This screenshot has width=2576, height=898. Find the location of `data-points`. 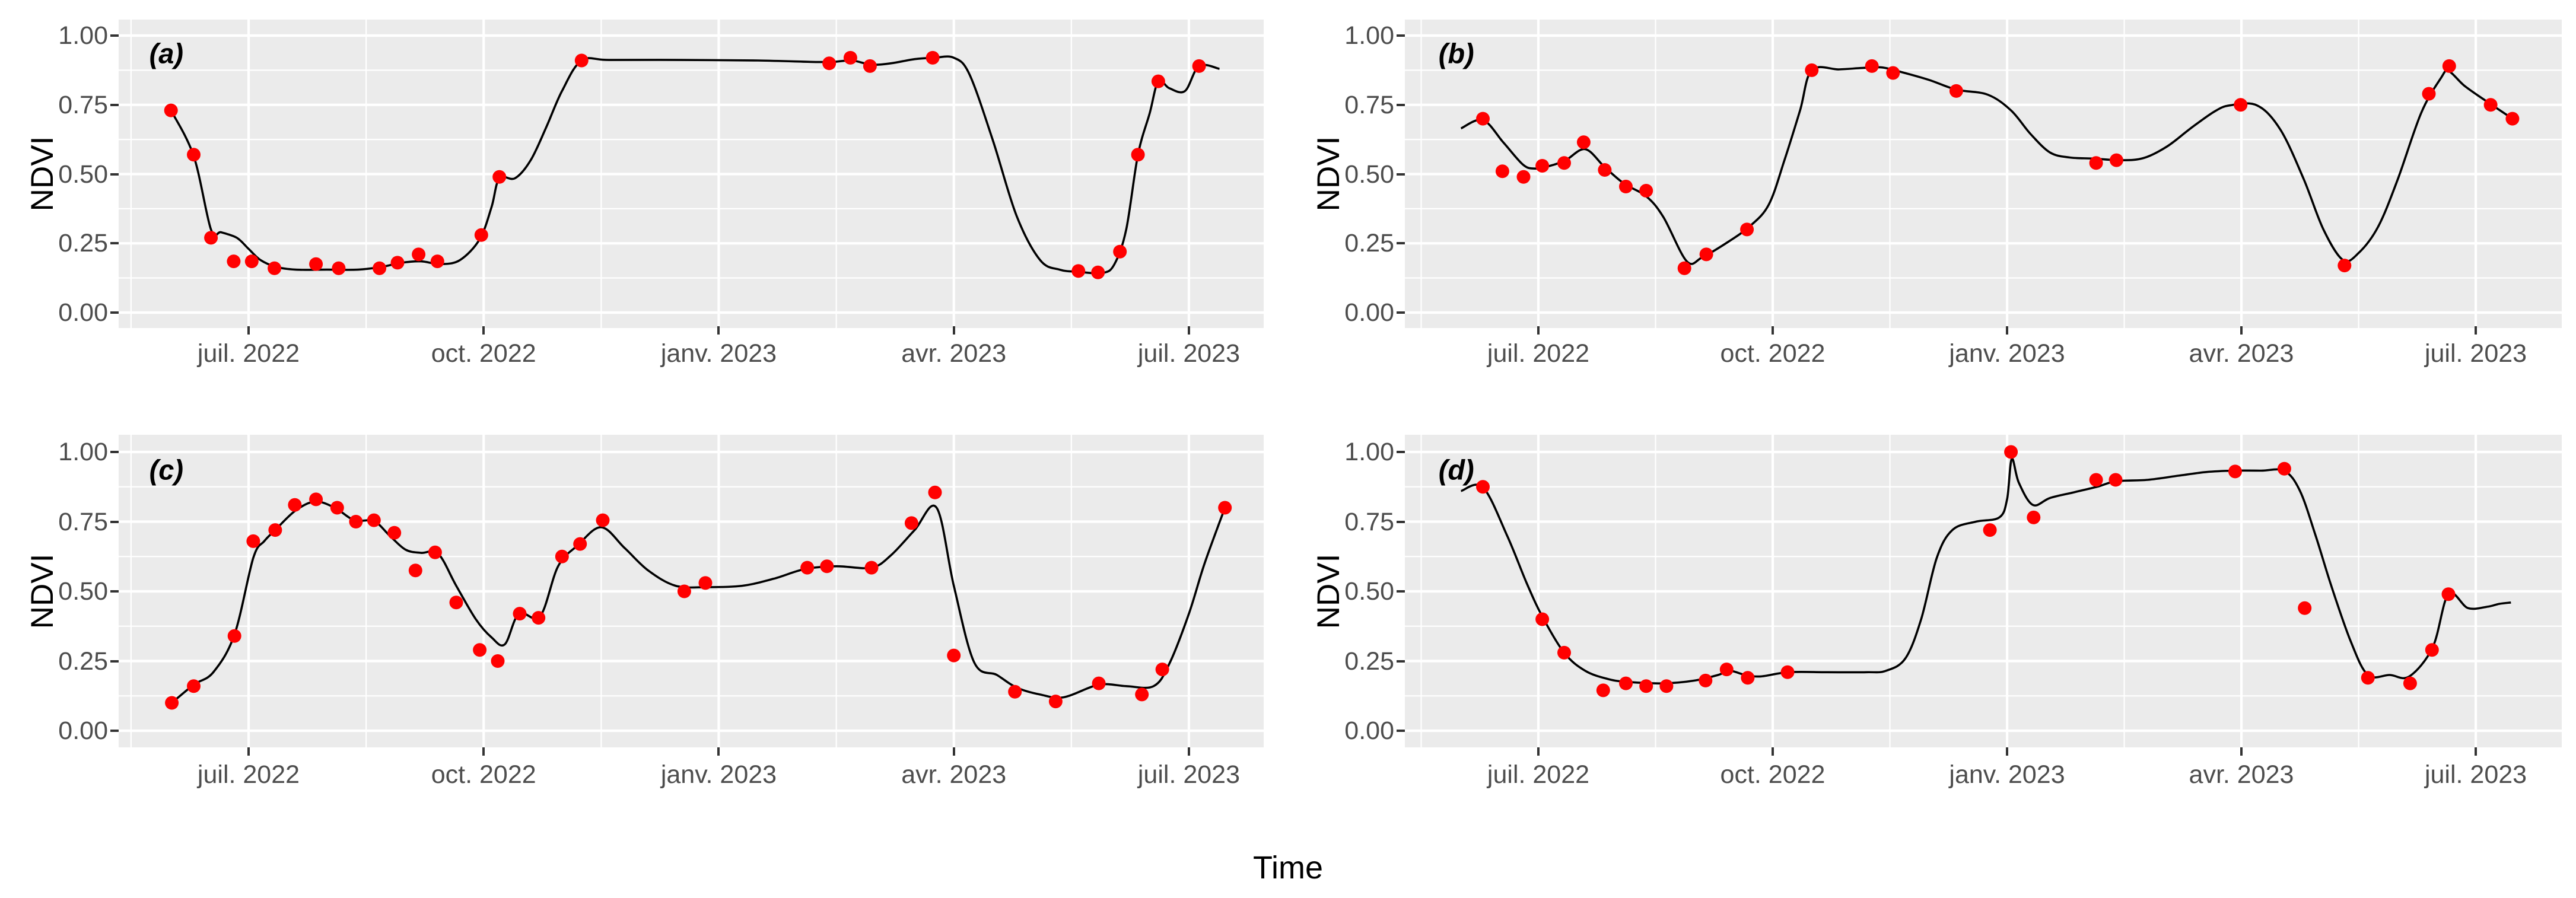

data-points is located at coordinates (1998, 167).